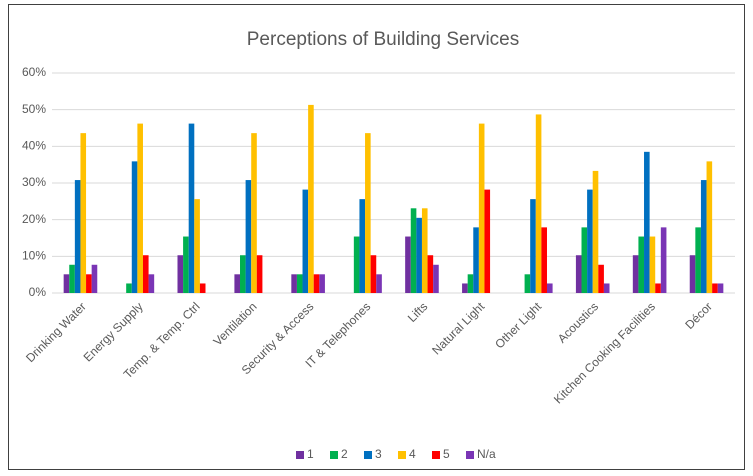  What do you see at coordinates (34, 72) in the screenshot?
I see `y-tick-label: 60%` at bounding box center [34, 72].